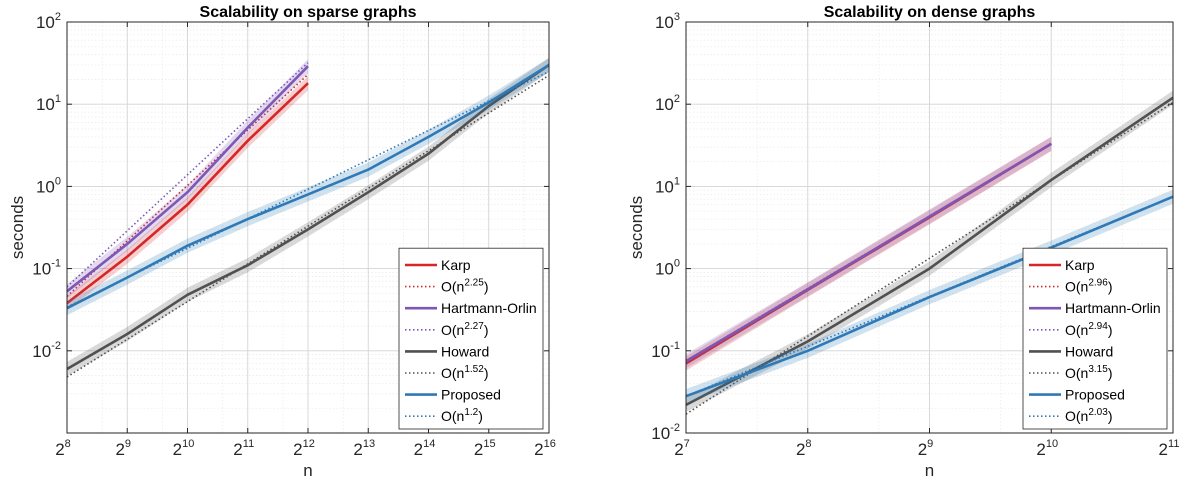  Describe the element at coordinates (462, 415) in the screenshot. I see `legend-label-8: O(n1.2)` at that location.